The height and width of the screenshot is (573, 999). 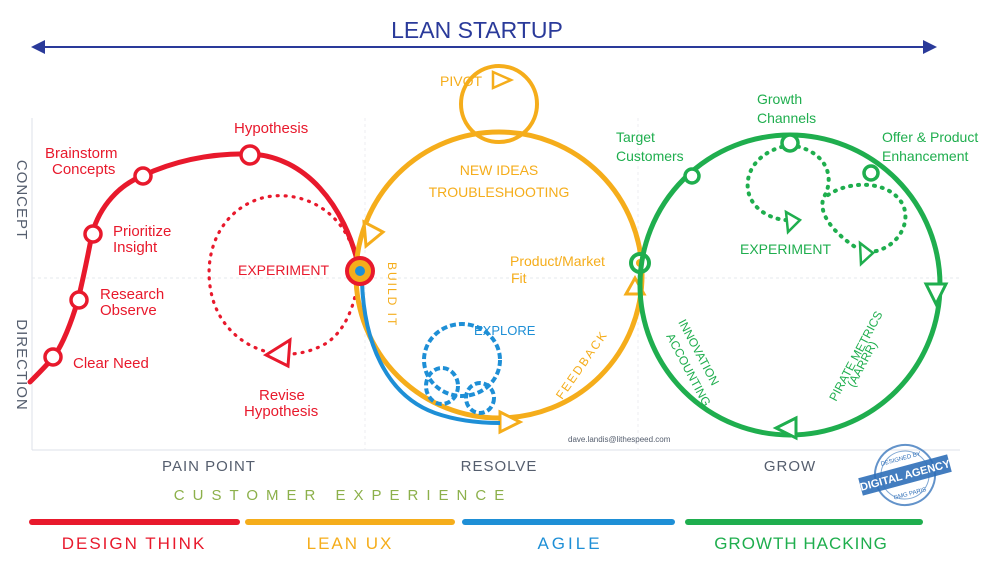 I want to click on growth-experiment-arrow-1-icon, so click(x=793, y=222).